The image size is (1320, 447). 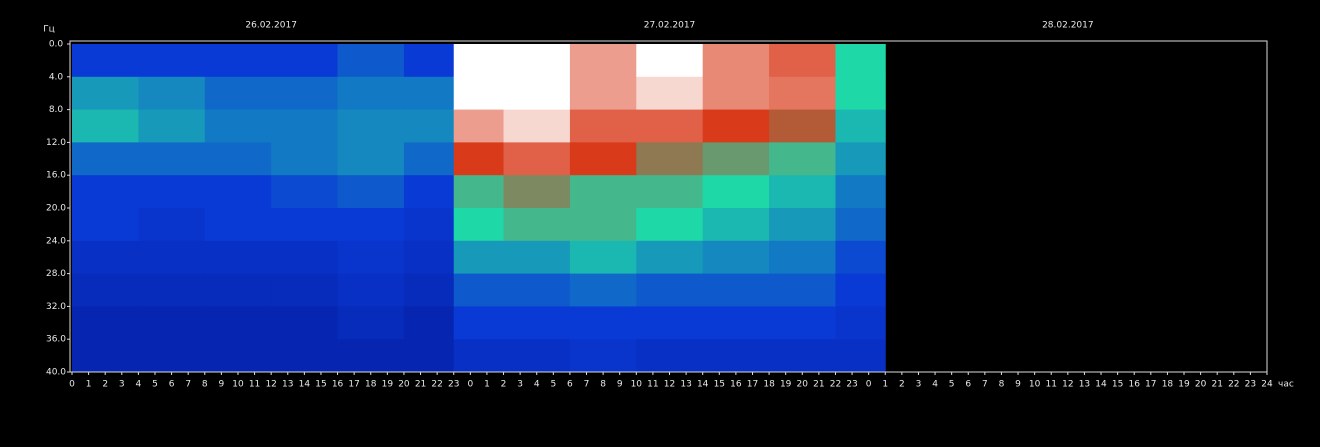 I want to click on x-tick-label: 24, so click(x=1267, y=385).